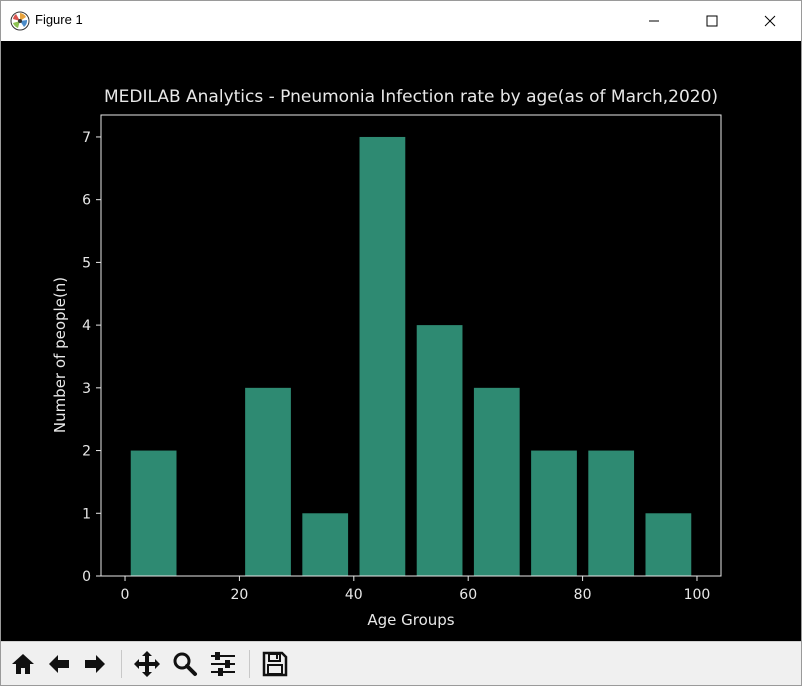 Image resolution: width=802 pixels, height=686 pixels. I want to click on close-button, so click(770, 21).